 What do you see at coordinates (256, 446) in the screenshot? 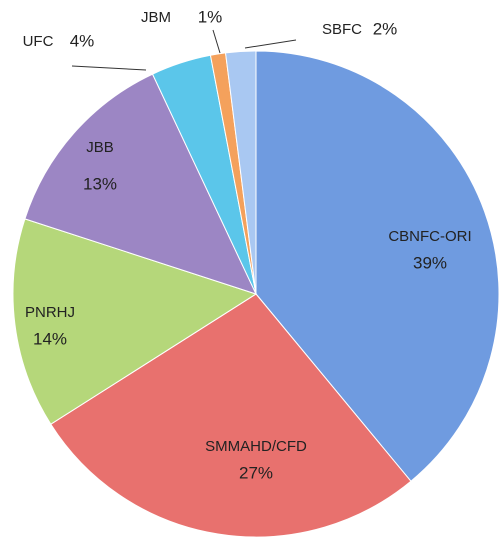
I see `slice-label: SMMAHD/CFD` at bounding box center [256, 446].